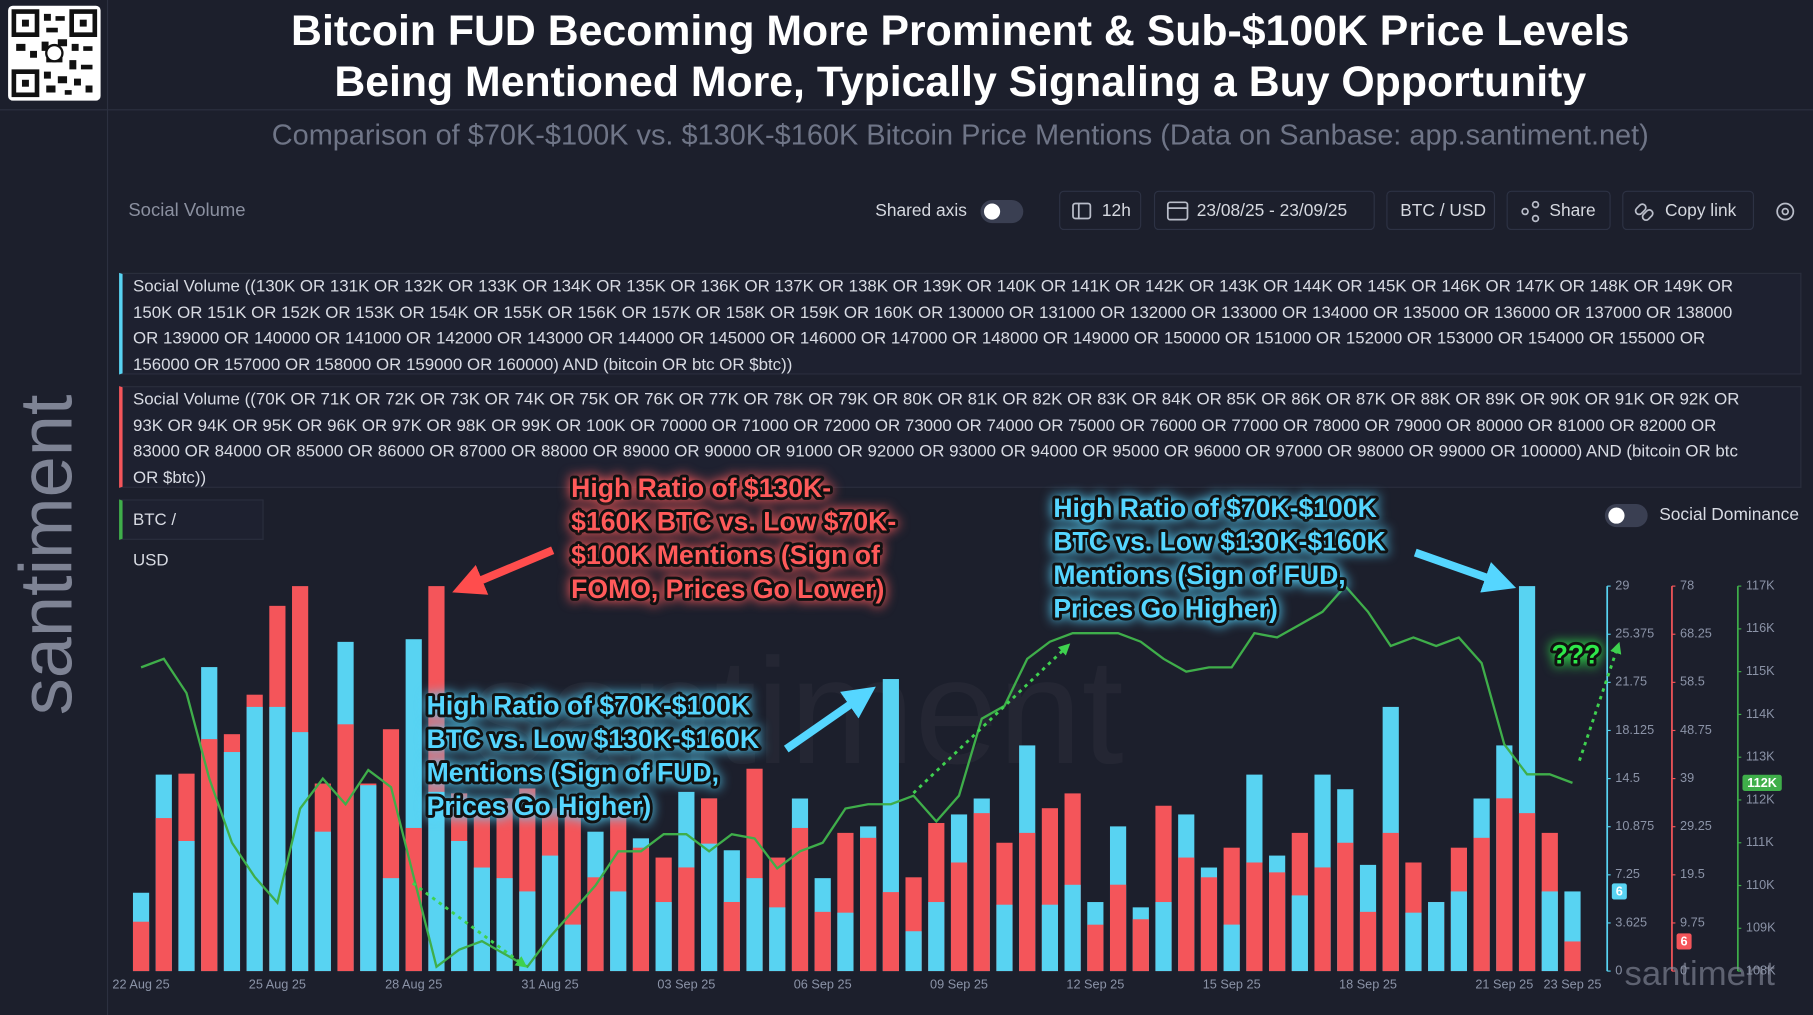 This screenshot has width=1813, height=1015. I want to click on y-tick-label: 25.375, so click(1634, 633).